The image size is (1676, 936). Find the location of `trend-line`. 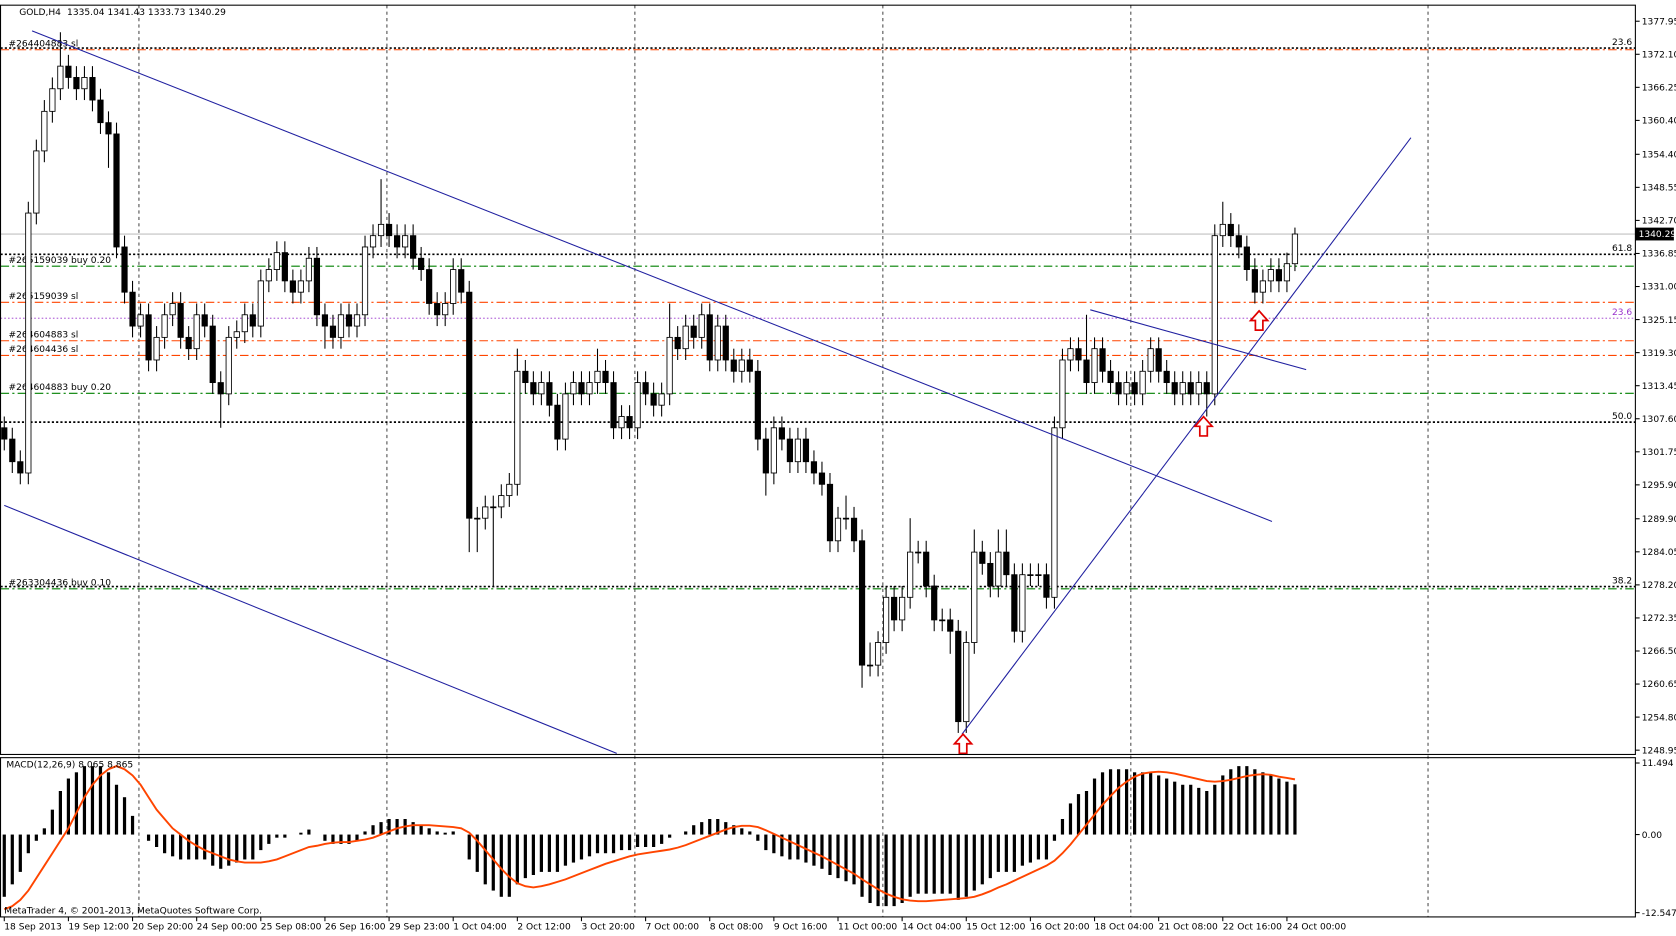

trend-line is located at coordinates (1198, 340).